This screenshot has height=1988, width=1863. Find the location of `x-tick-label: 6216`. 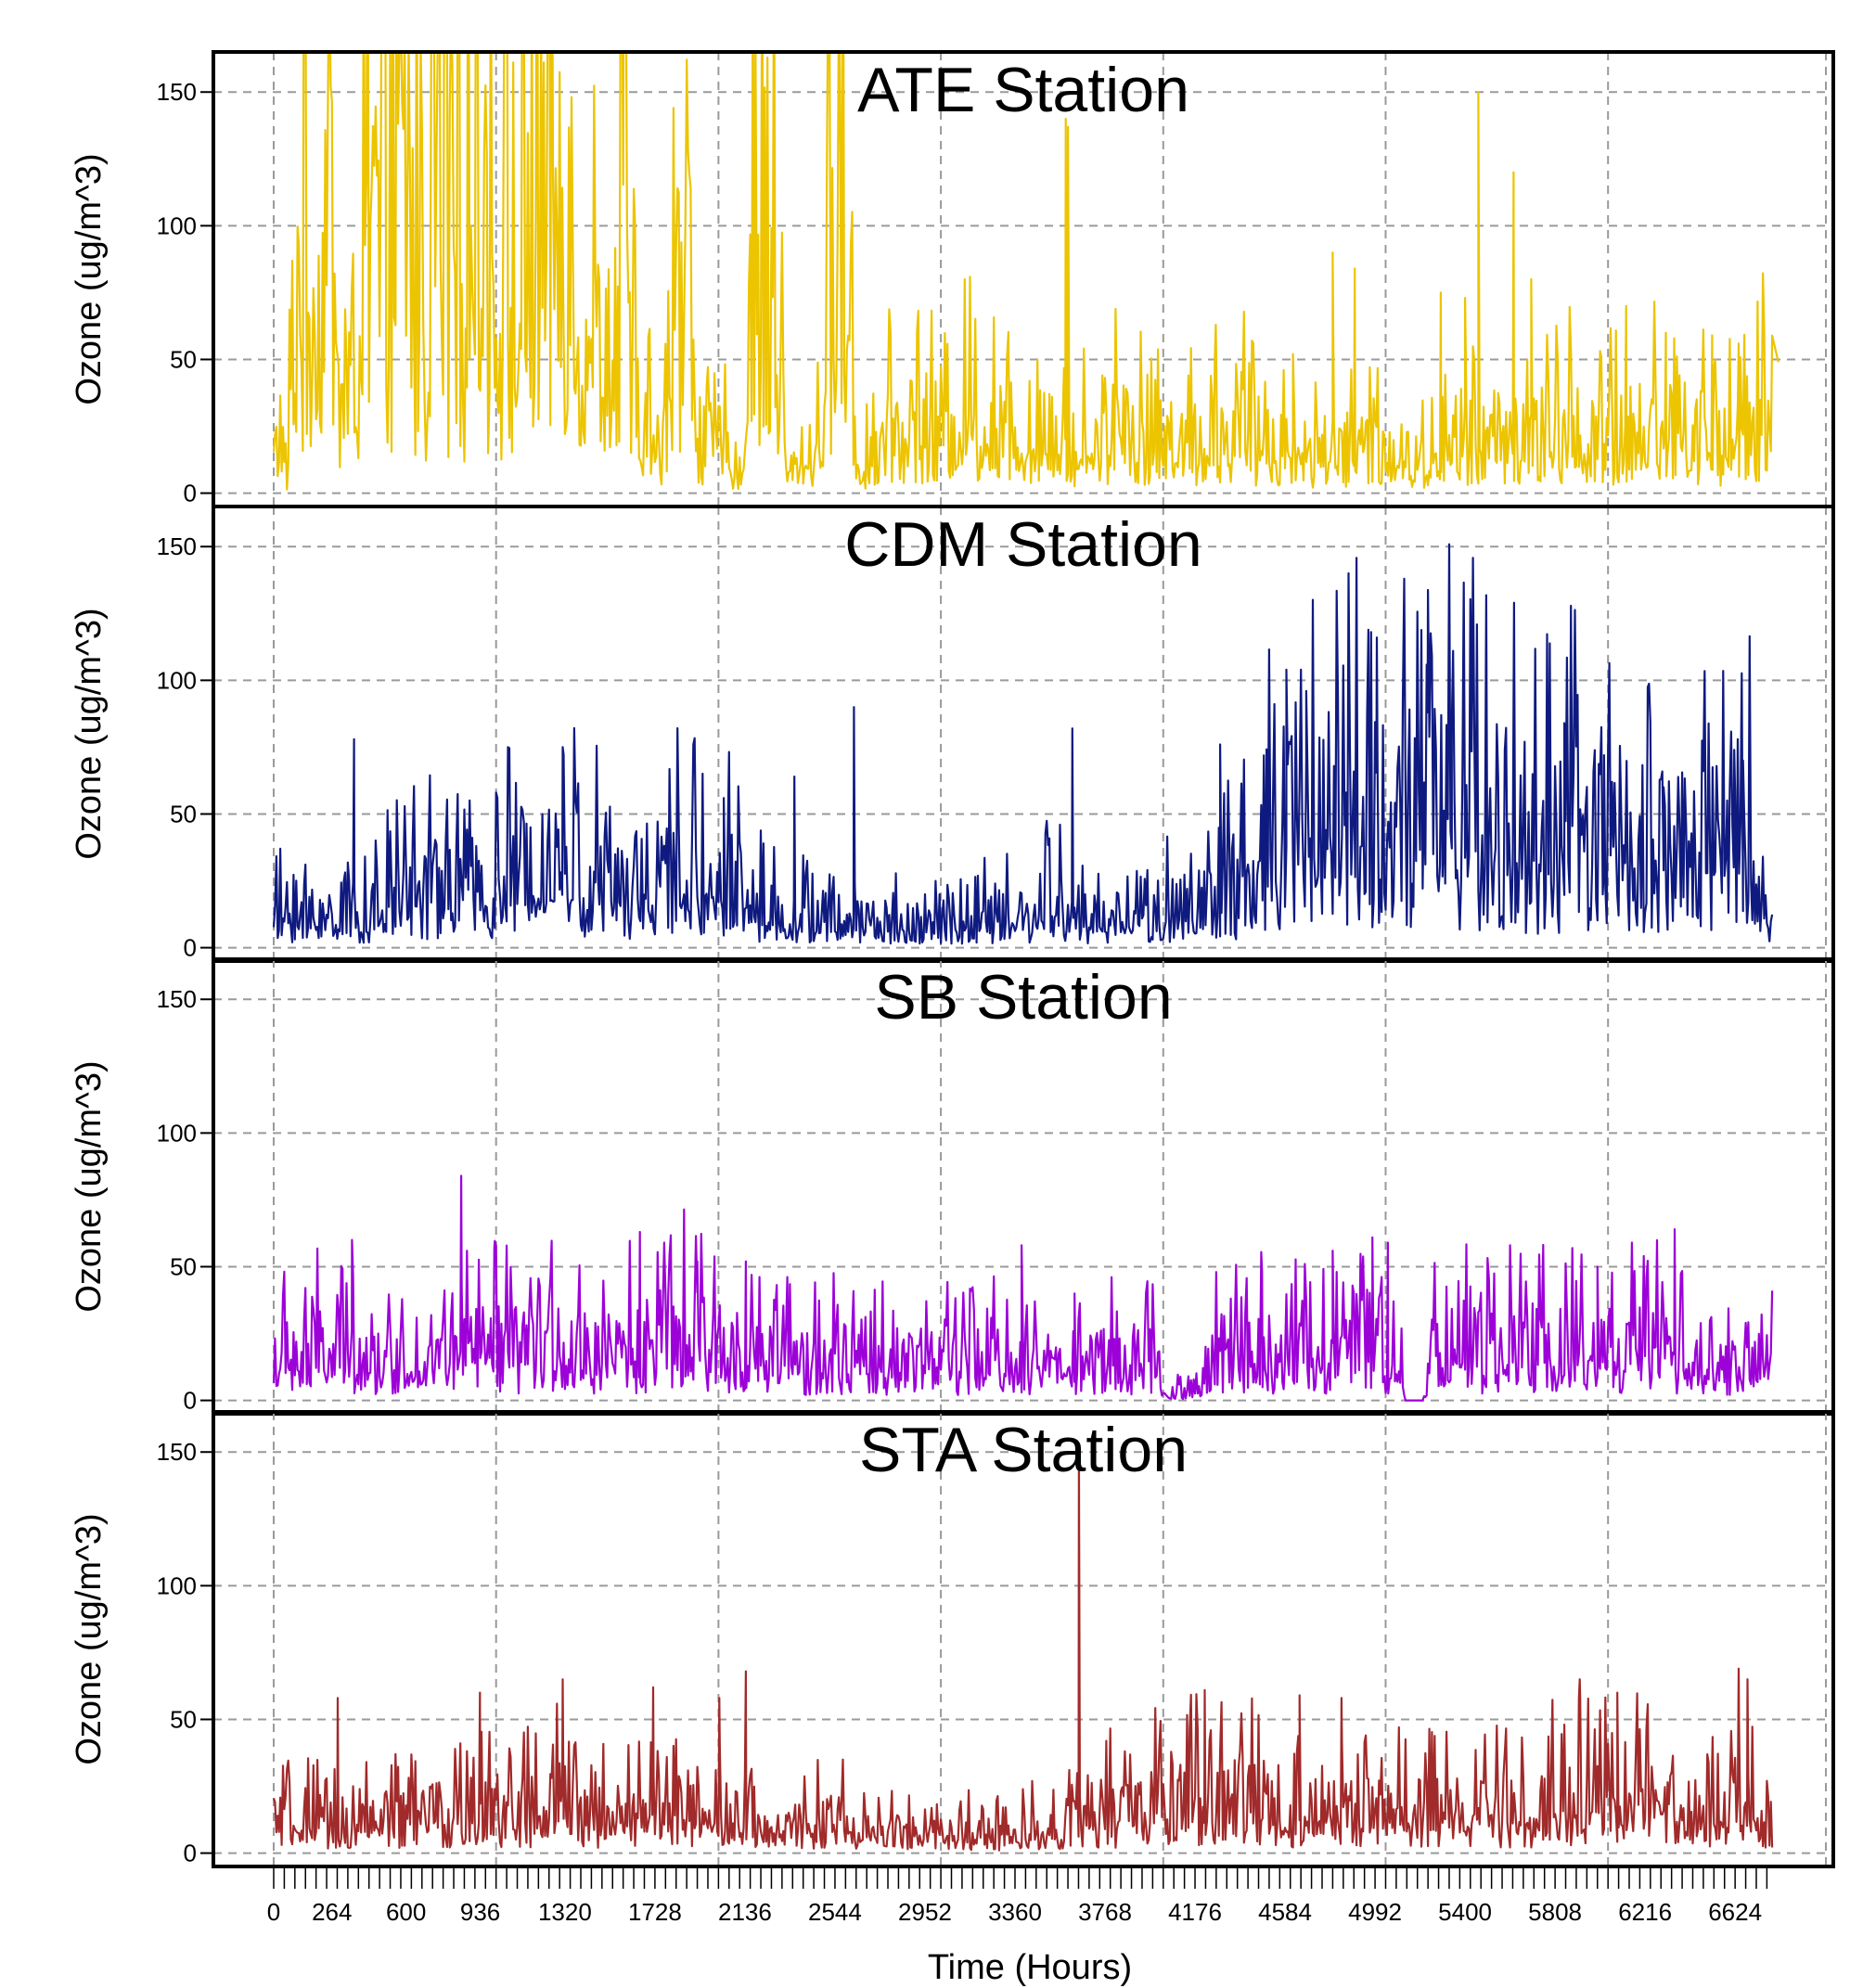

x-tick-label: 6216 is located at coordinates (1645, 1912).